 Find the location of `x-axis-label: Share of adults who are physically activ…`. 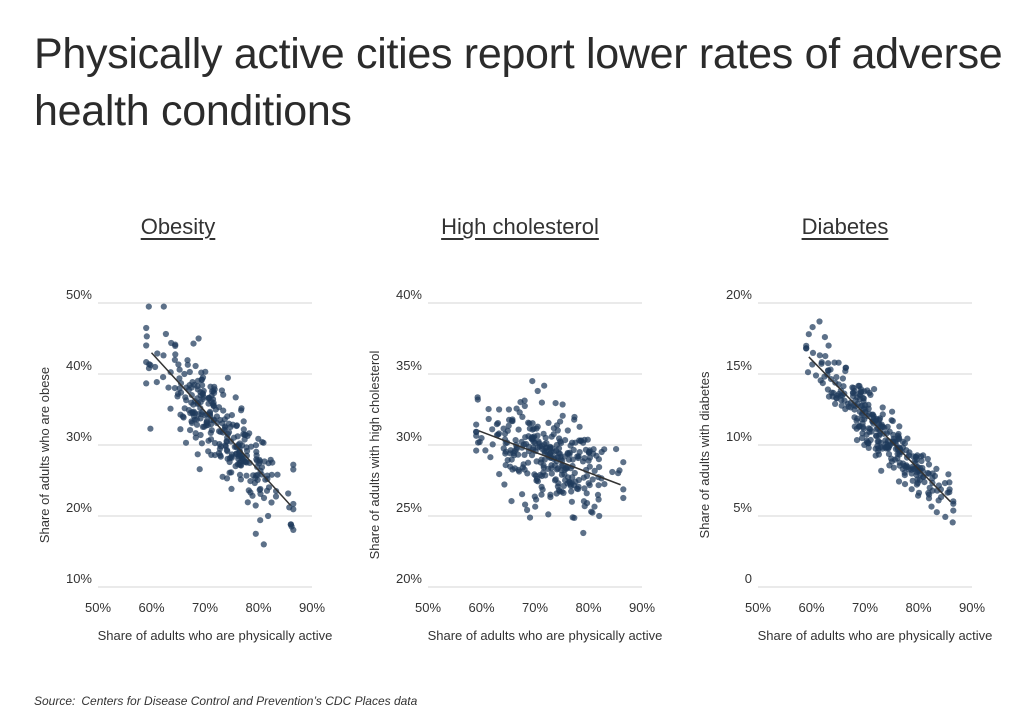

x-axis-label: Share of adults who are physically activ… is located at coordinates (545, 635).